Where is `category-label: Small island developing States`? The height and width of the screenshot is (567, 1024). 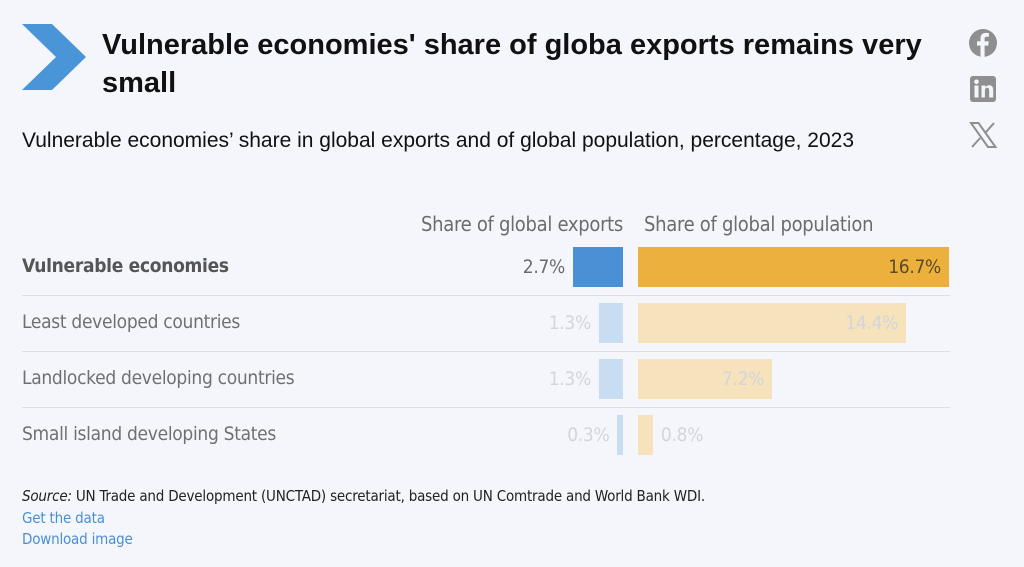 category-label: Small island developing States is located at coordinates (149, 434).